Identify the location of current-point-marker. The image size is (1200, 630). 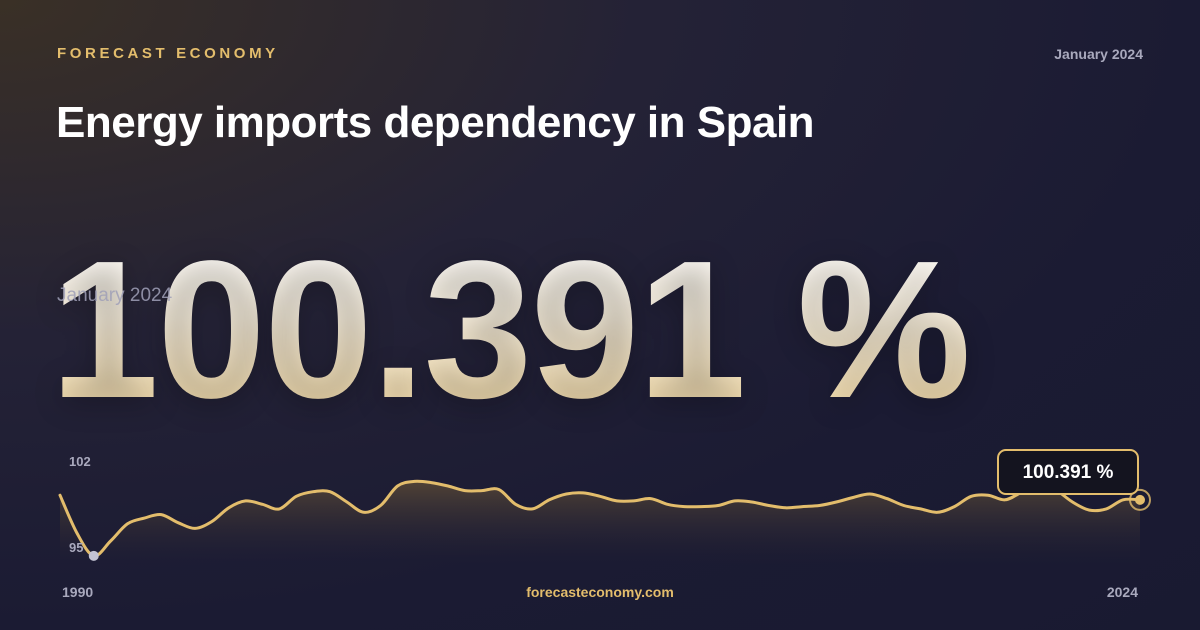
(1140, 499).